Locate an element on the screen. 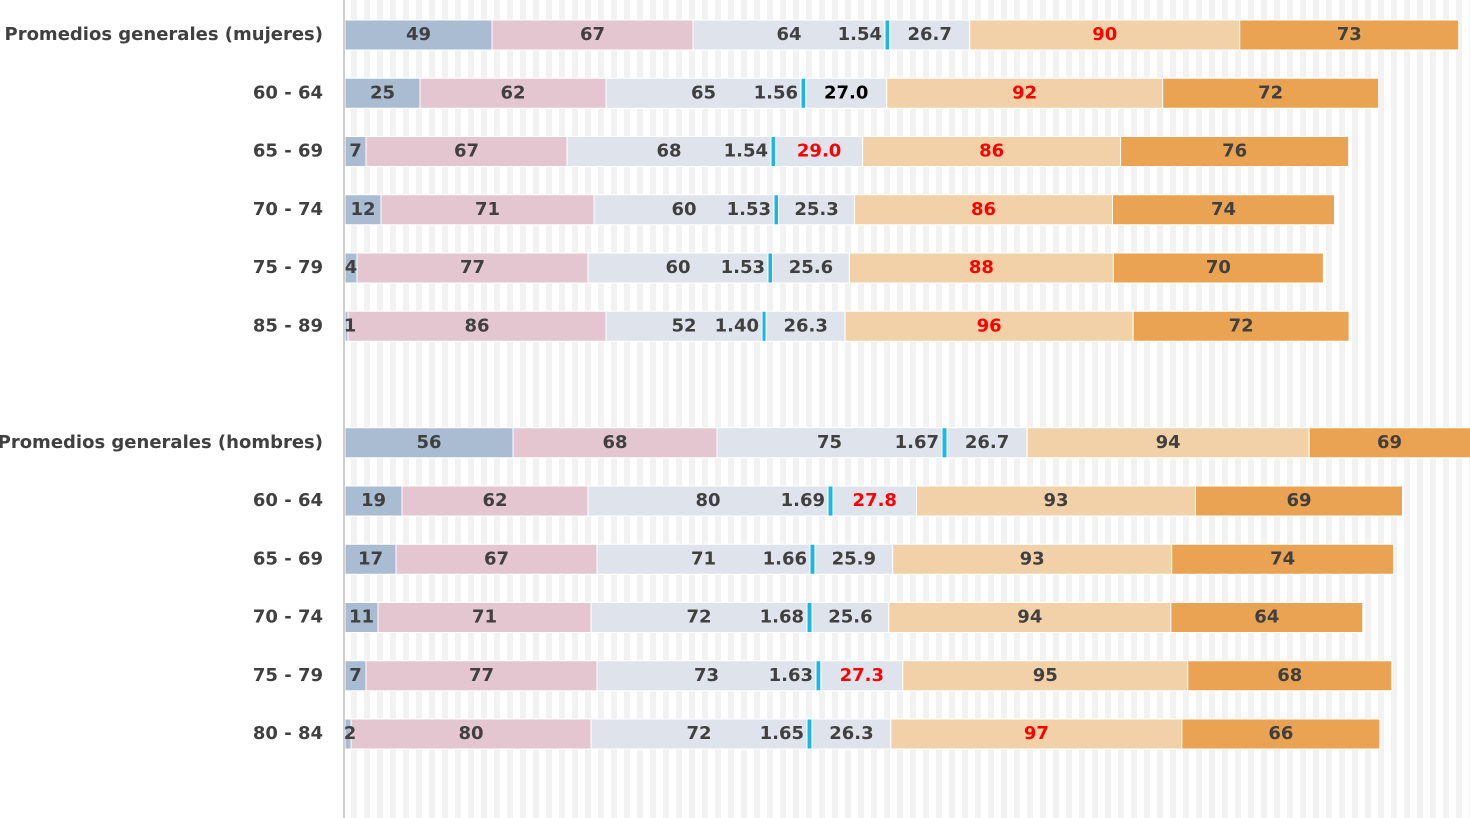  value-label: 25.3 is located at coordinates (816, 209).